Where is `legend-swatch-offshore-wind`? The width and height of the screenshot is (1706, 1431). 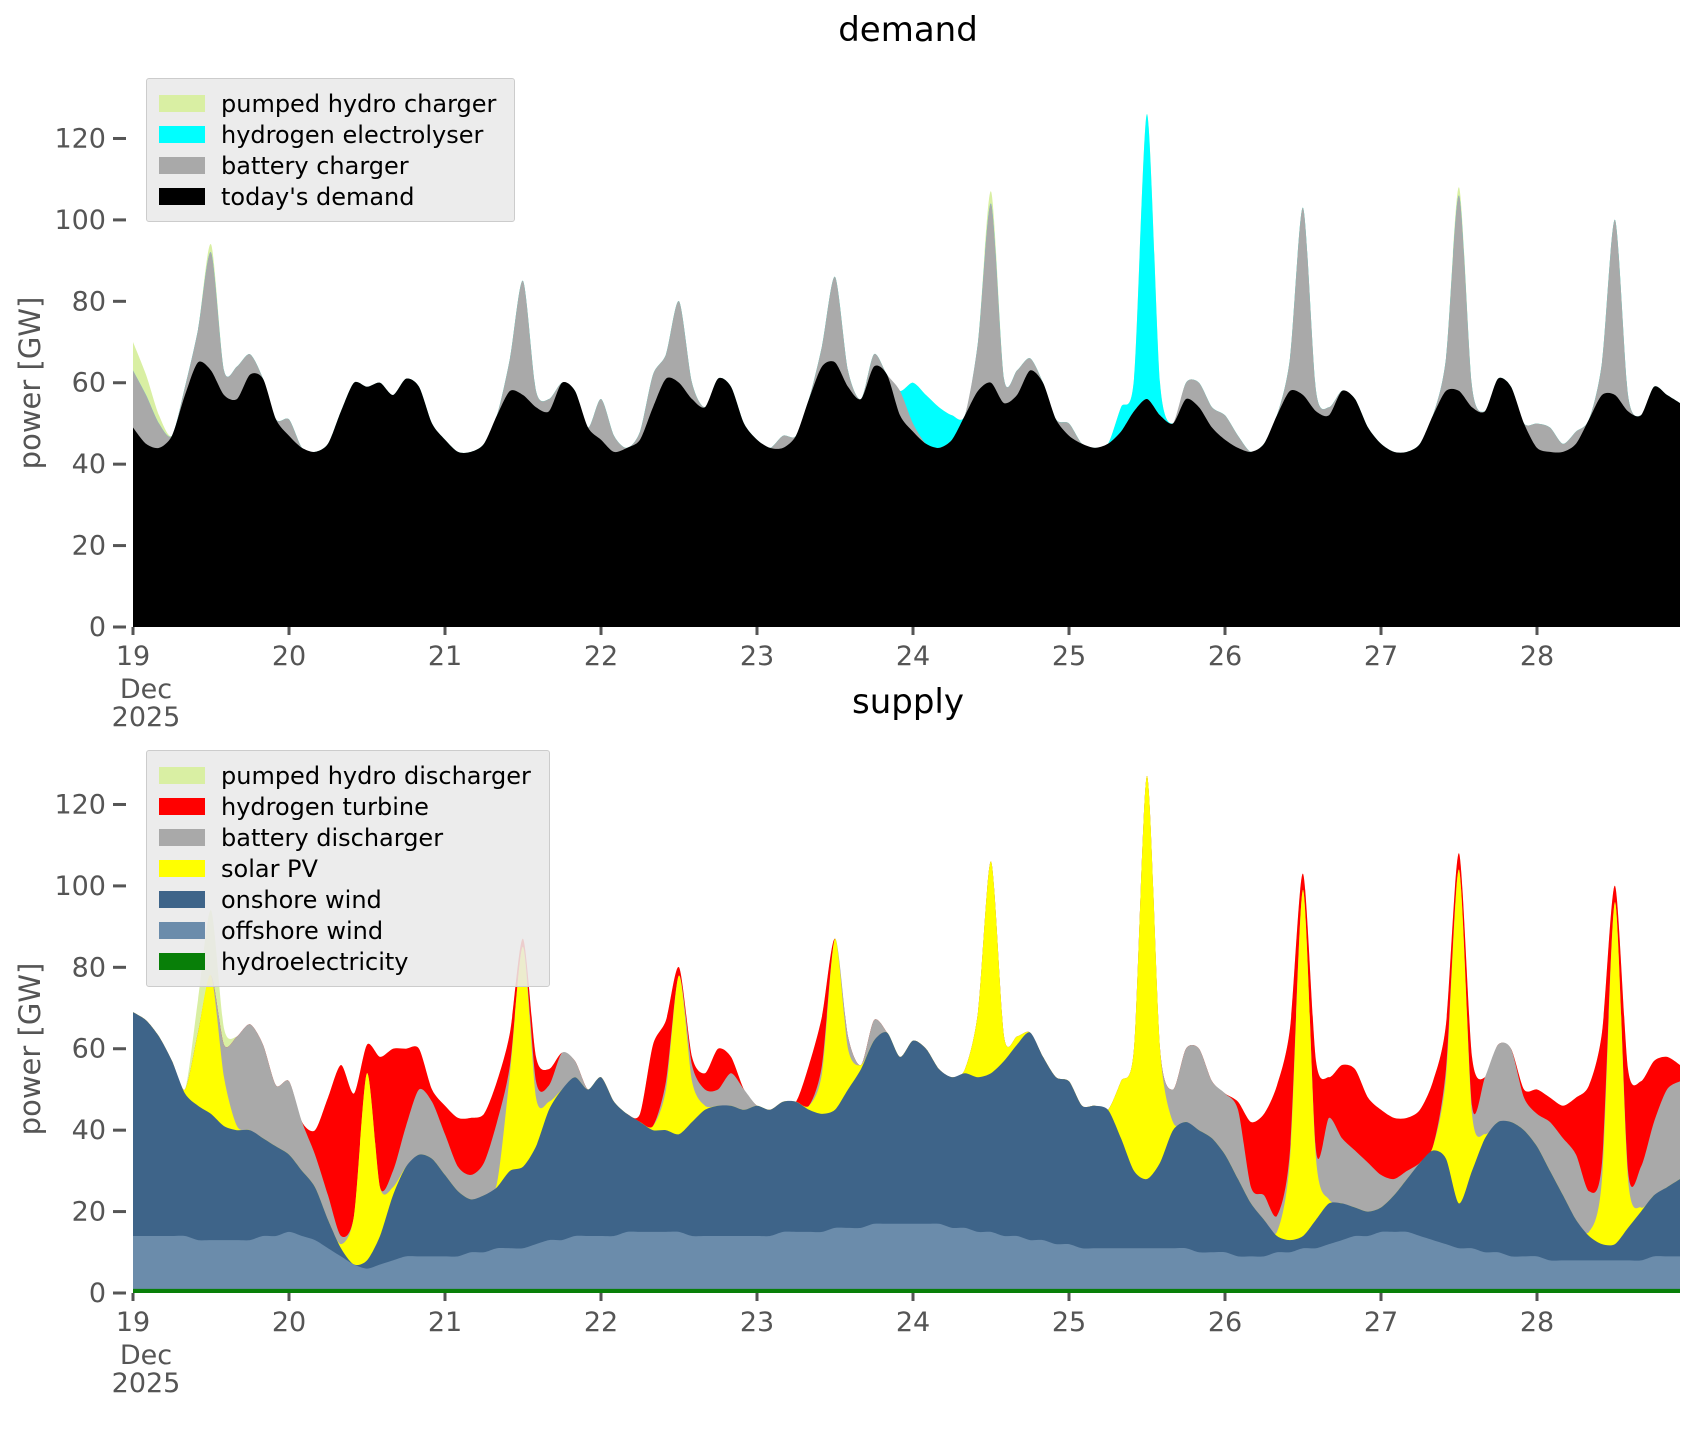 legend-swatch-offshore-wind is located at coordinates (182, 930).